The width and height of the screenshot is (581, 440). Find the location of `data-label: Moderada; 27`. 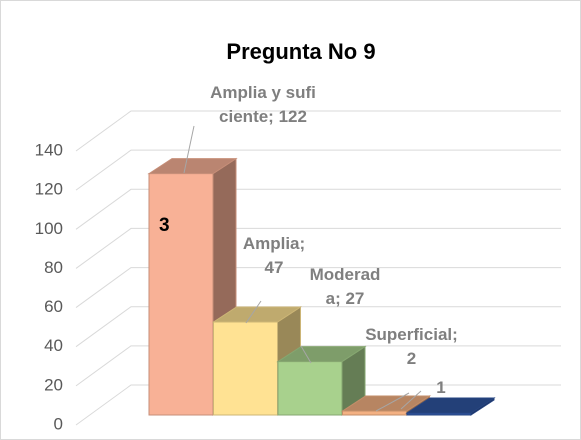

data-label: Moderada; 27 is located at coordinates (345, 286).